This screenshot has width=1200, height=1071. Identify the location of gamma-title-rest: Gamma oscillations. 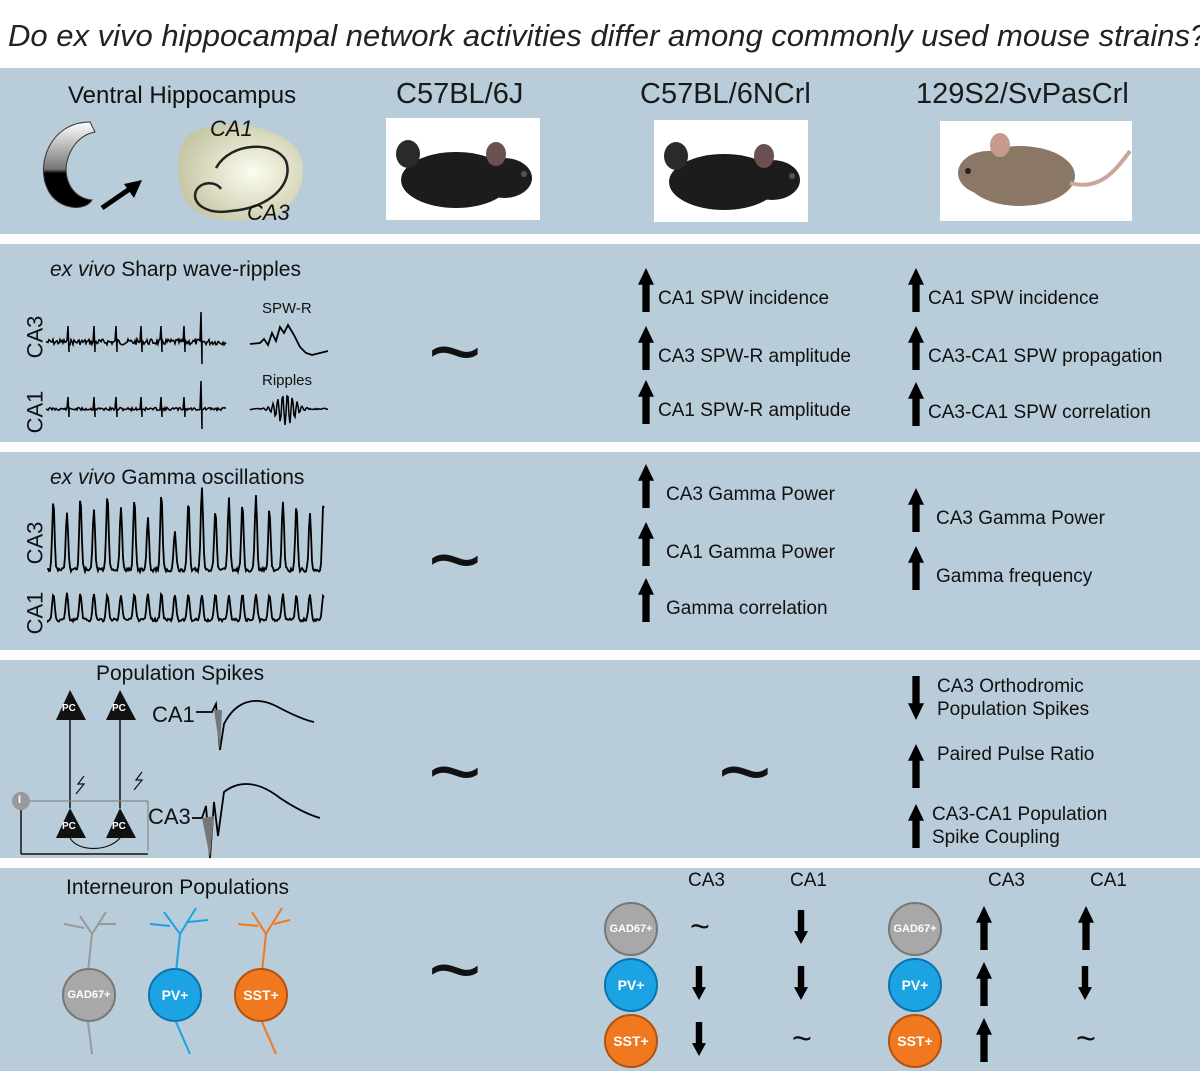
(209, 477).